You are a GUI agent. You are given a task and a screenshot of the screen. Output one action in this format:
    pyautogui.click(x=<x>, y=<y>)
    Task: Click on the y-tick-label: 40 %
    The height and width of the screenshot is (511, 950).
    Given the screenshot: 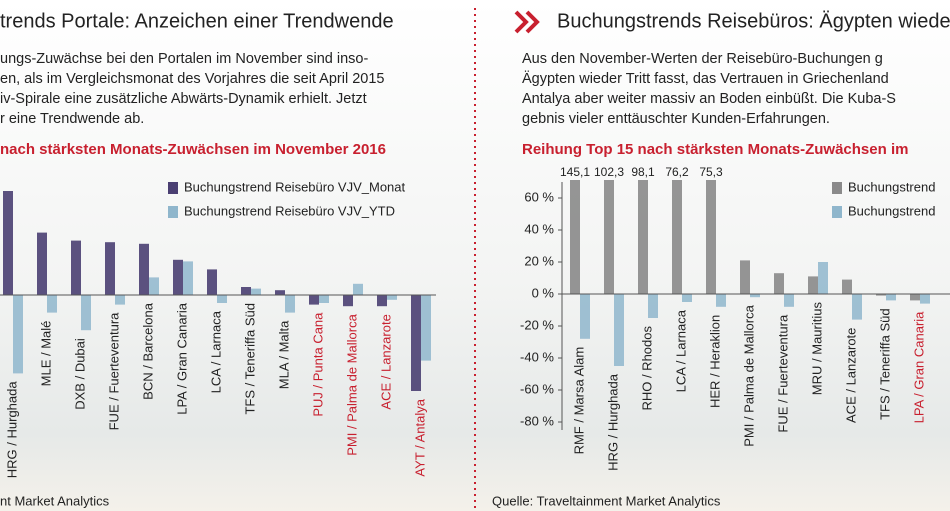 What is the action you would take?
    pyautogui.click(x=539, y=228)
    